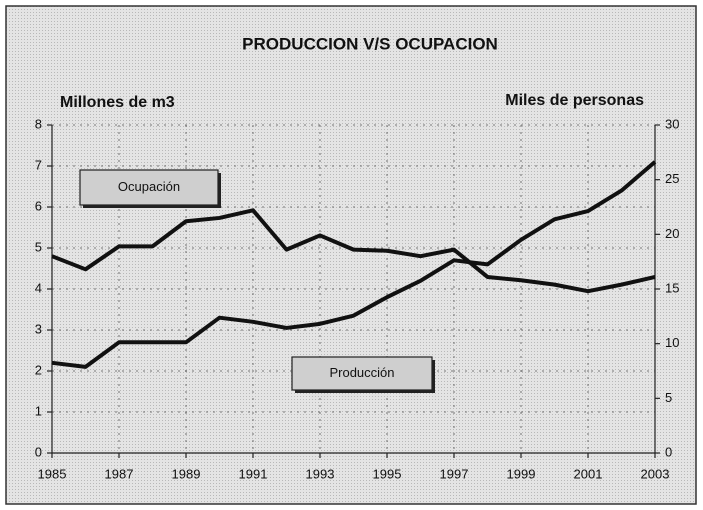 Image resolution: width=703 pixels, height=510 pixels. I want to click on y2-tick-label: 30, so click(672, 123).